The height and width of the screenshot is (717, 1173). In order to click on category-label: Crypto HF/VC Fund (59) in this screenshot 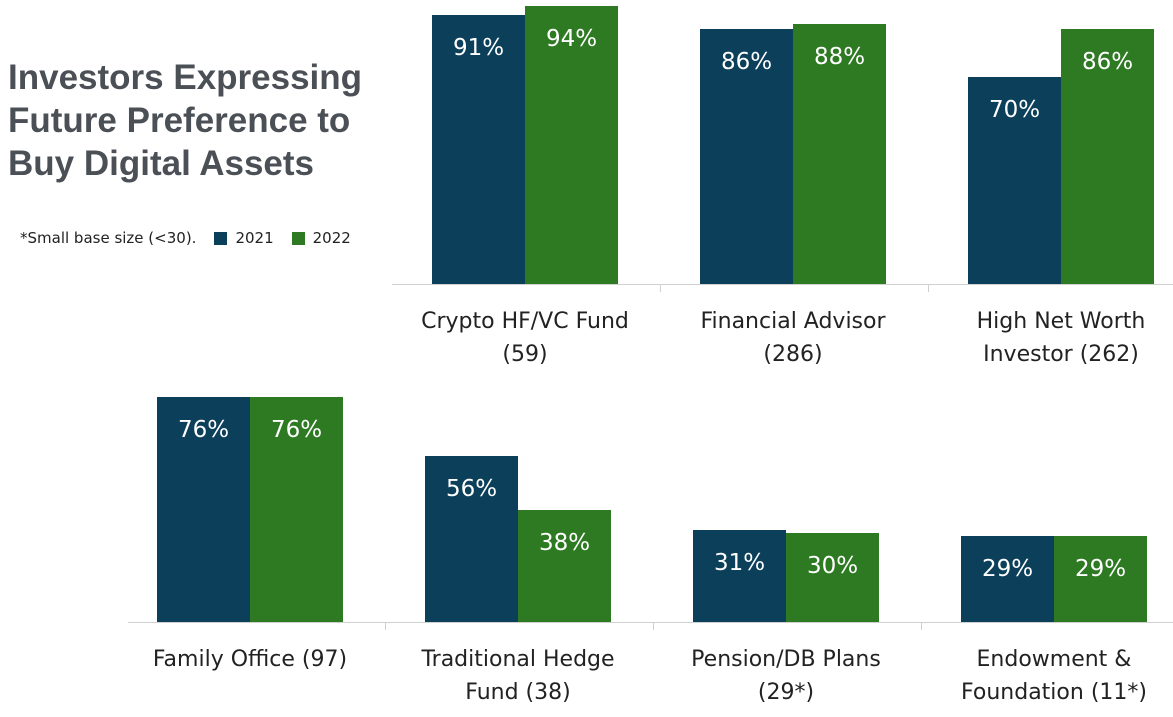, I will do `click(525, 338)`.